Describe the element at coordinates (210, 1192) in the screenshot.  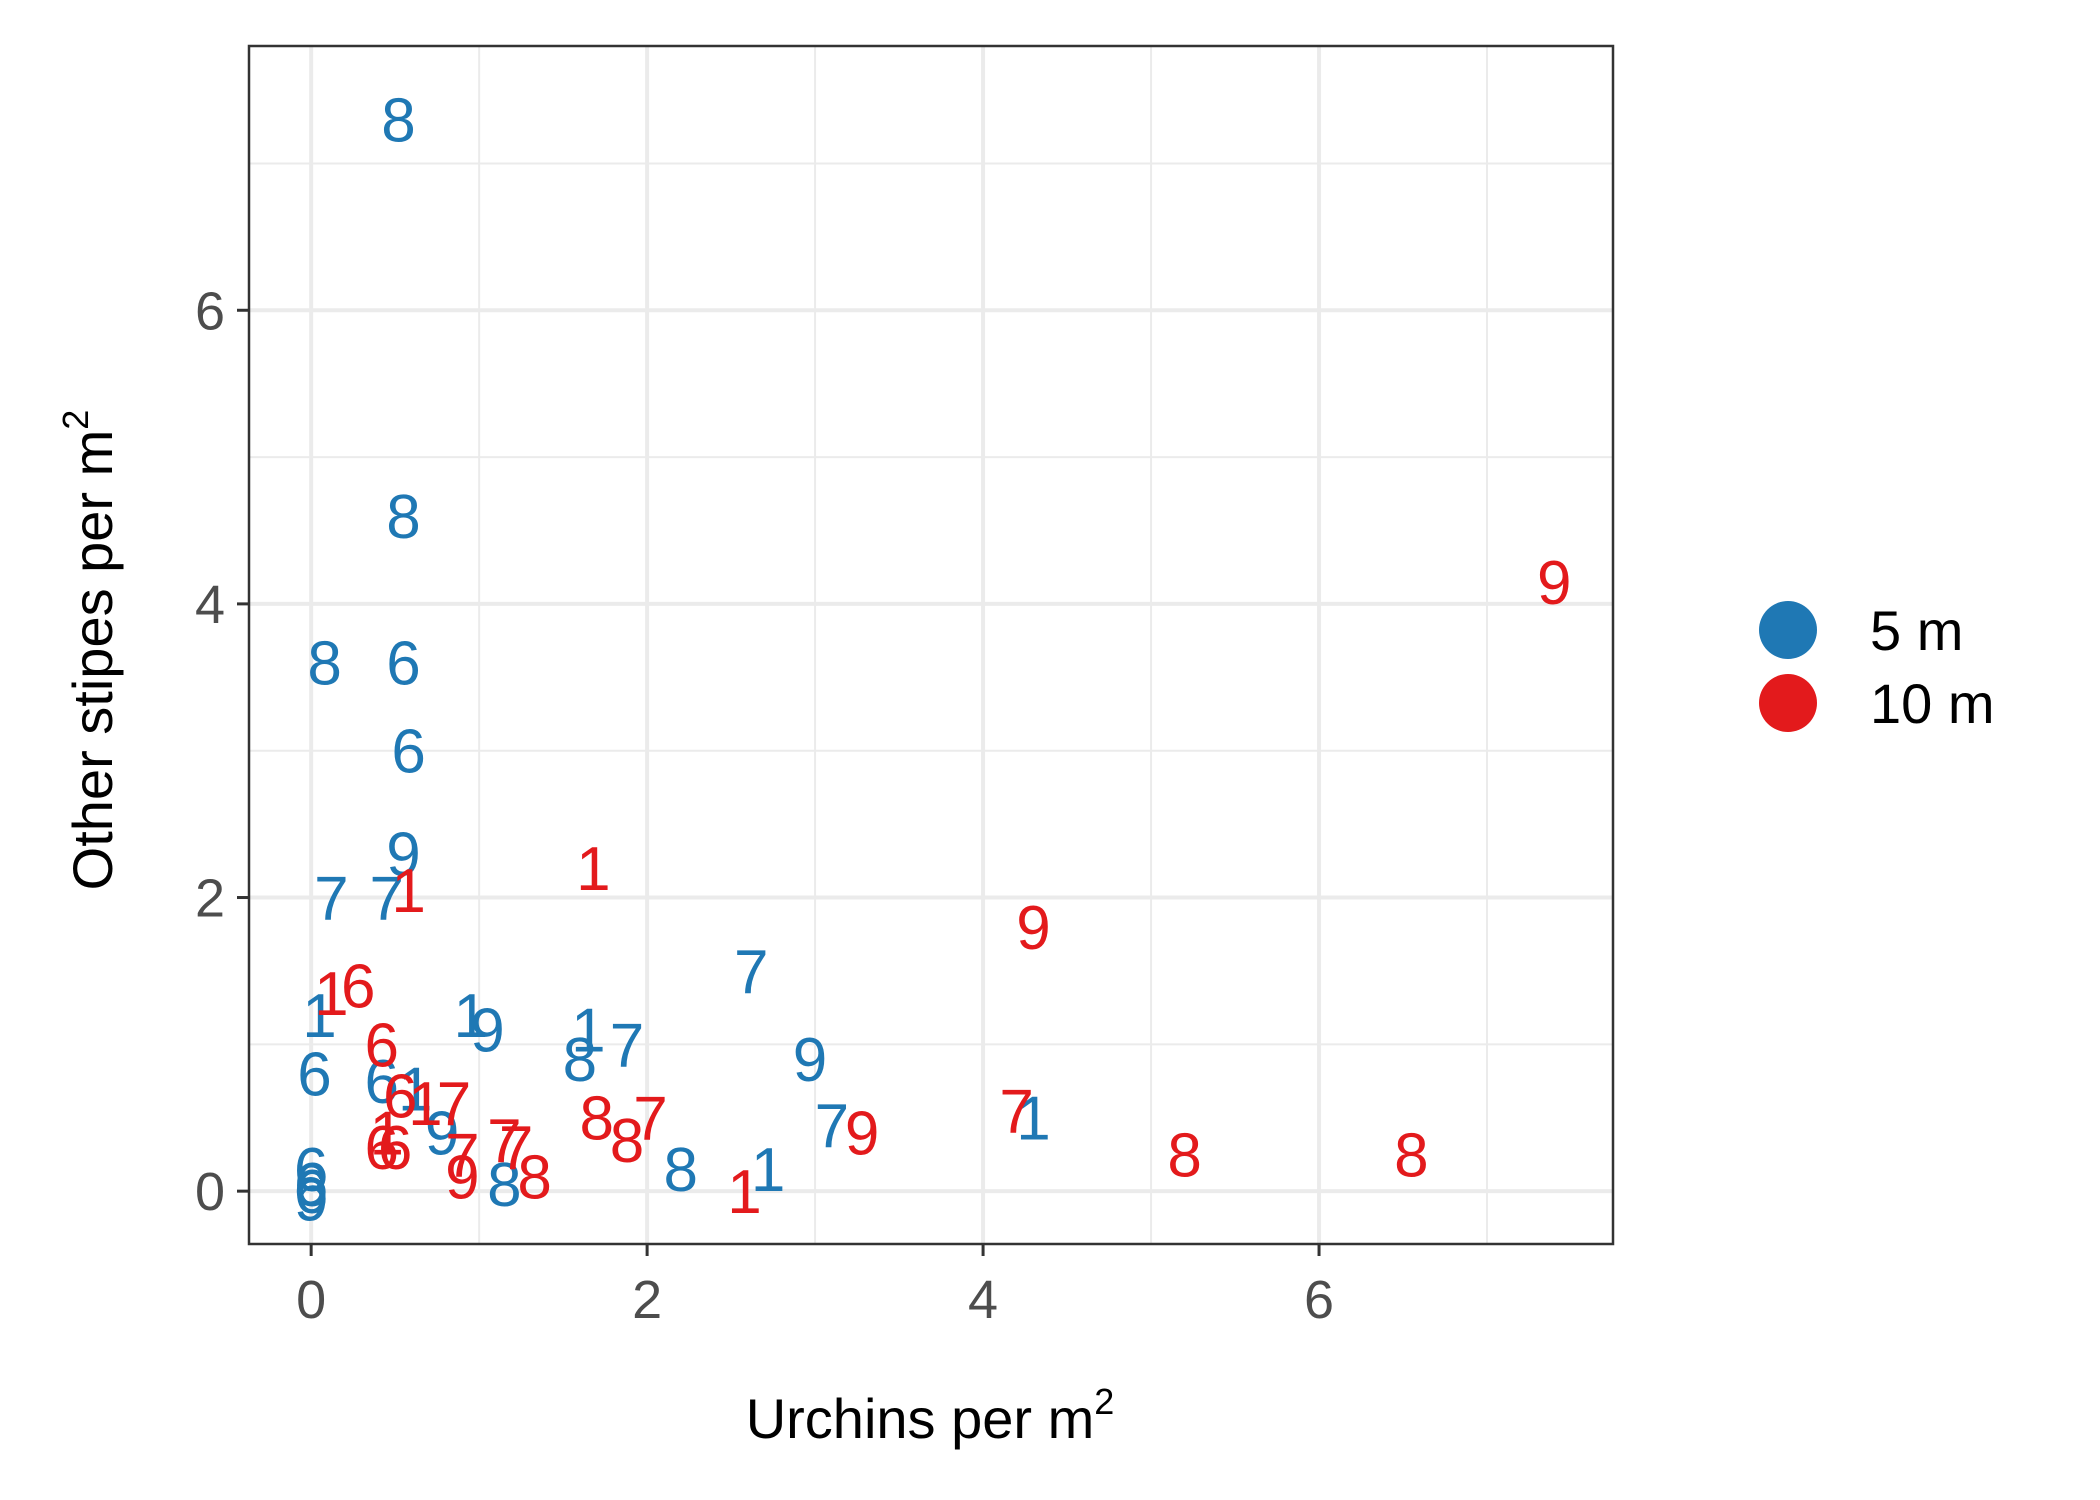
I see `y-tick-label: 0` at that location.